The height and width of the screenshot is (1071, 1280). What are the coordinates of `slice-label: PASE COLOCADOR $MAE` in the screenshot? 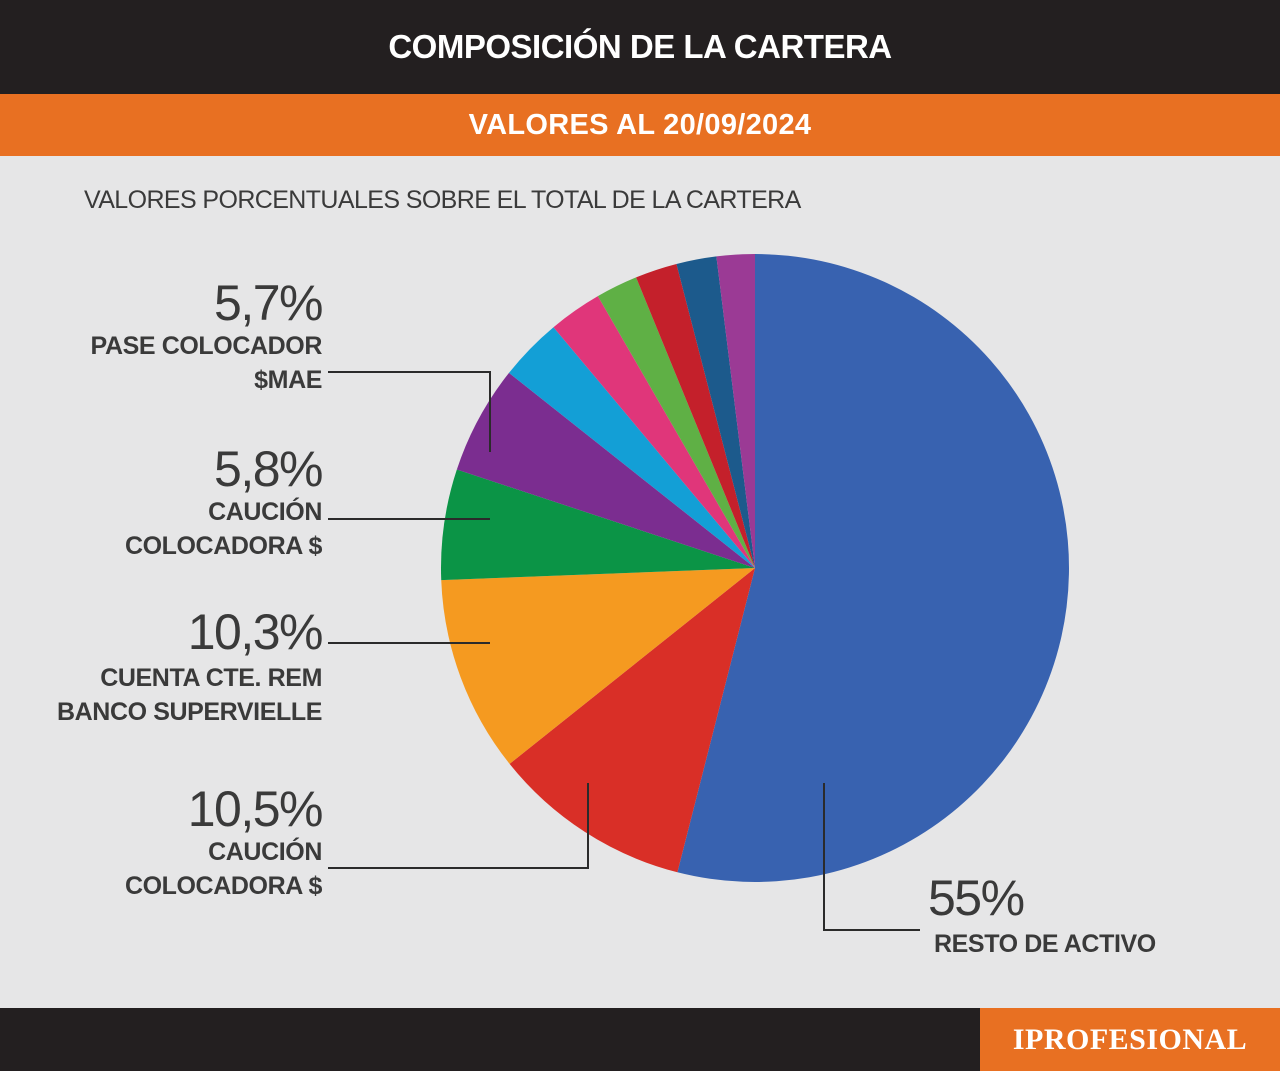 It's located at (171, 363).